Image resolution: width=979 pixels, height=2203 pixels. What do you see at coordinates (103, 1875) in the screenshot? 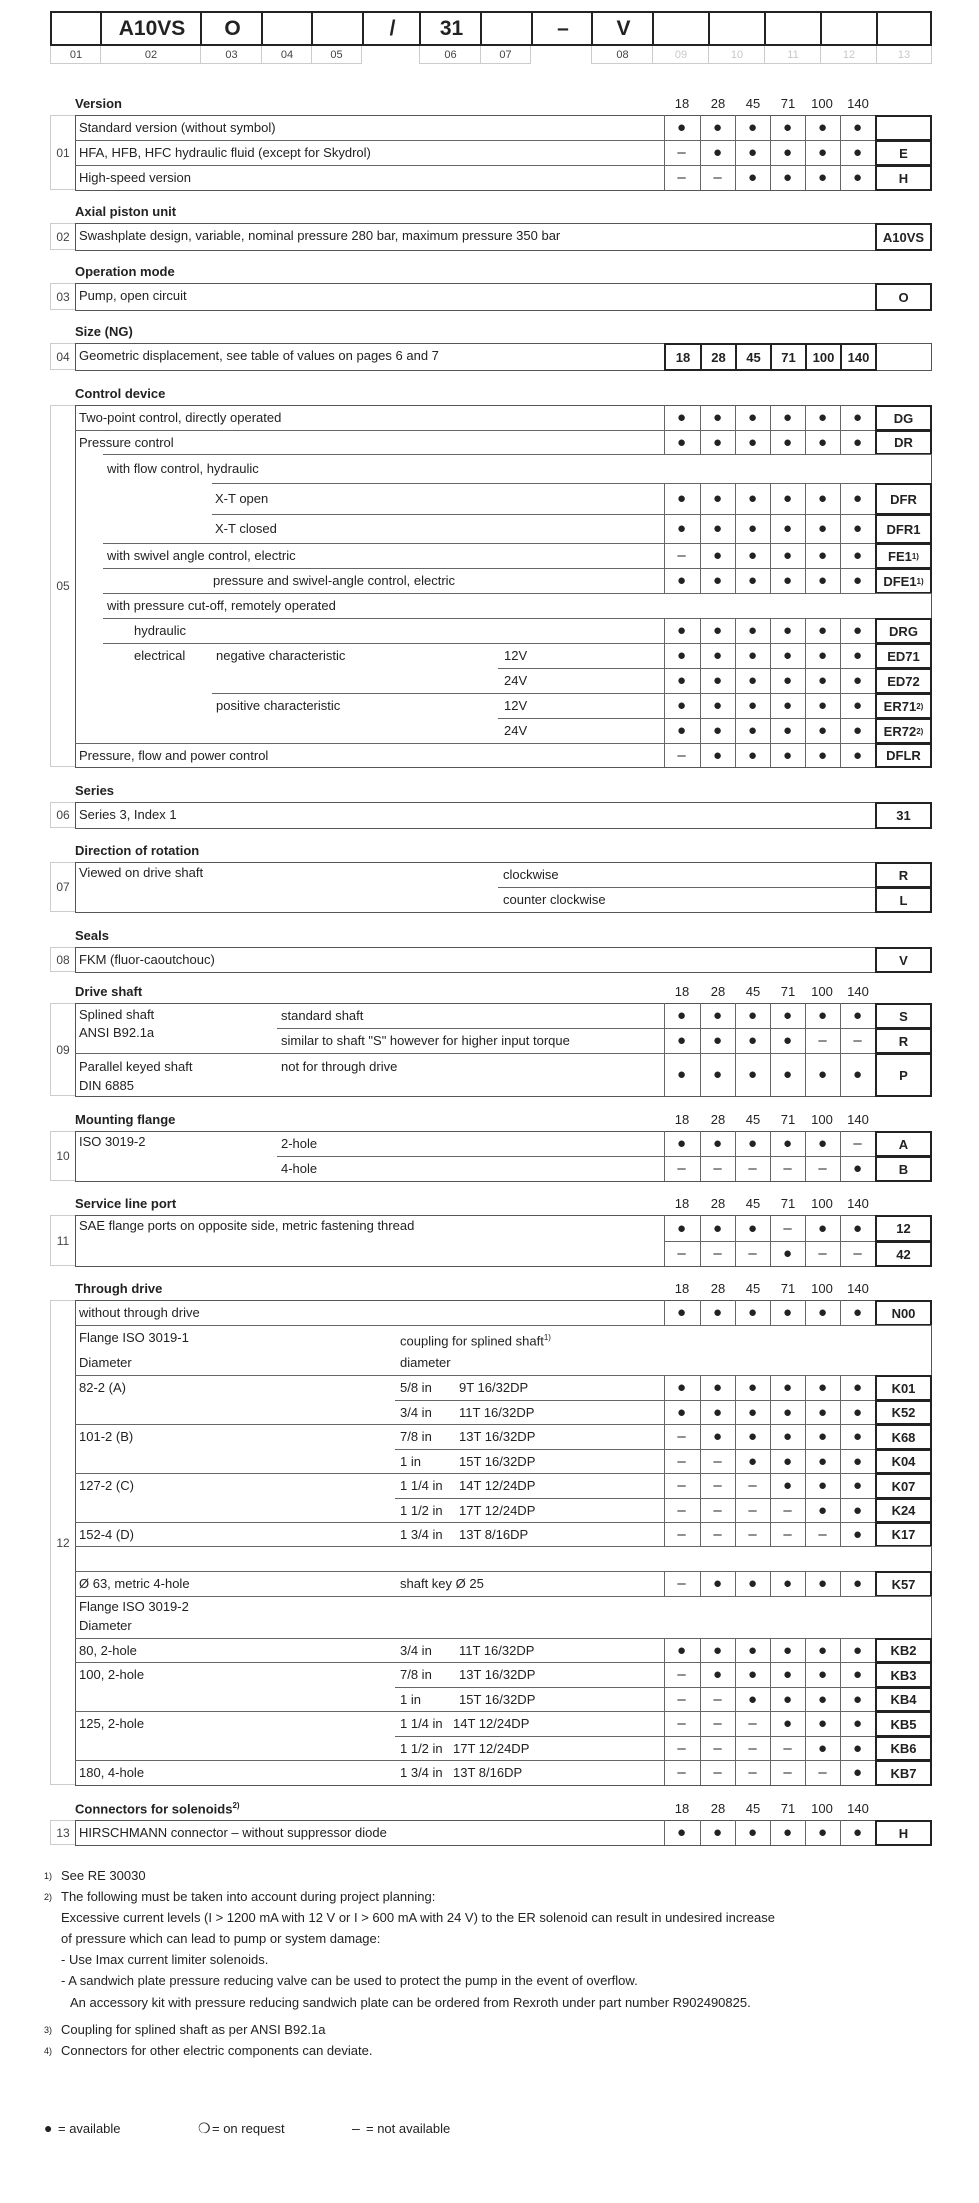
I see `footnote-text: See RE 30030` at bounding box center [103, 1875].